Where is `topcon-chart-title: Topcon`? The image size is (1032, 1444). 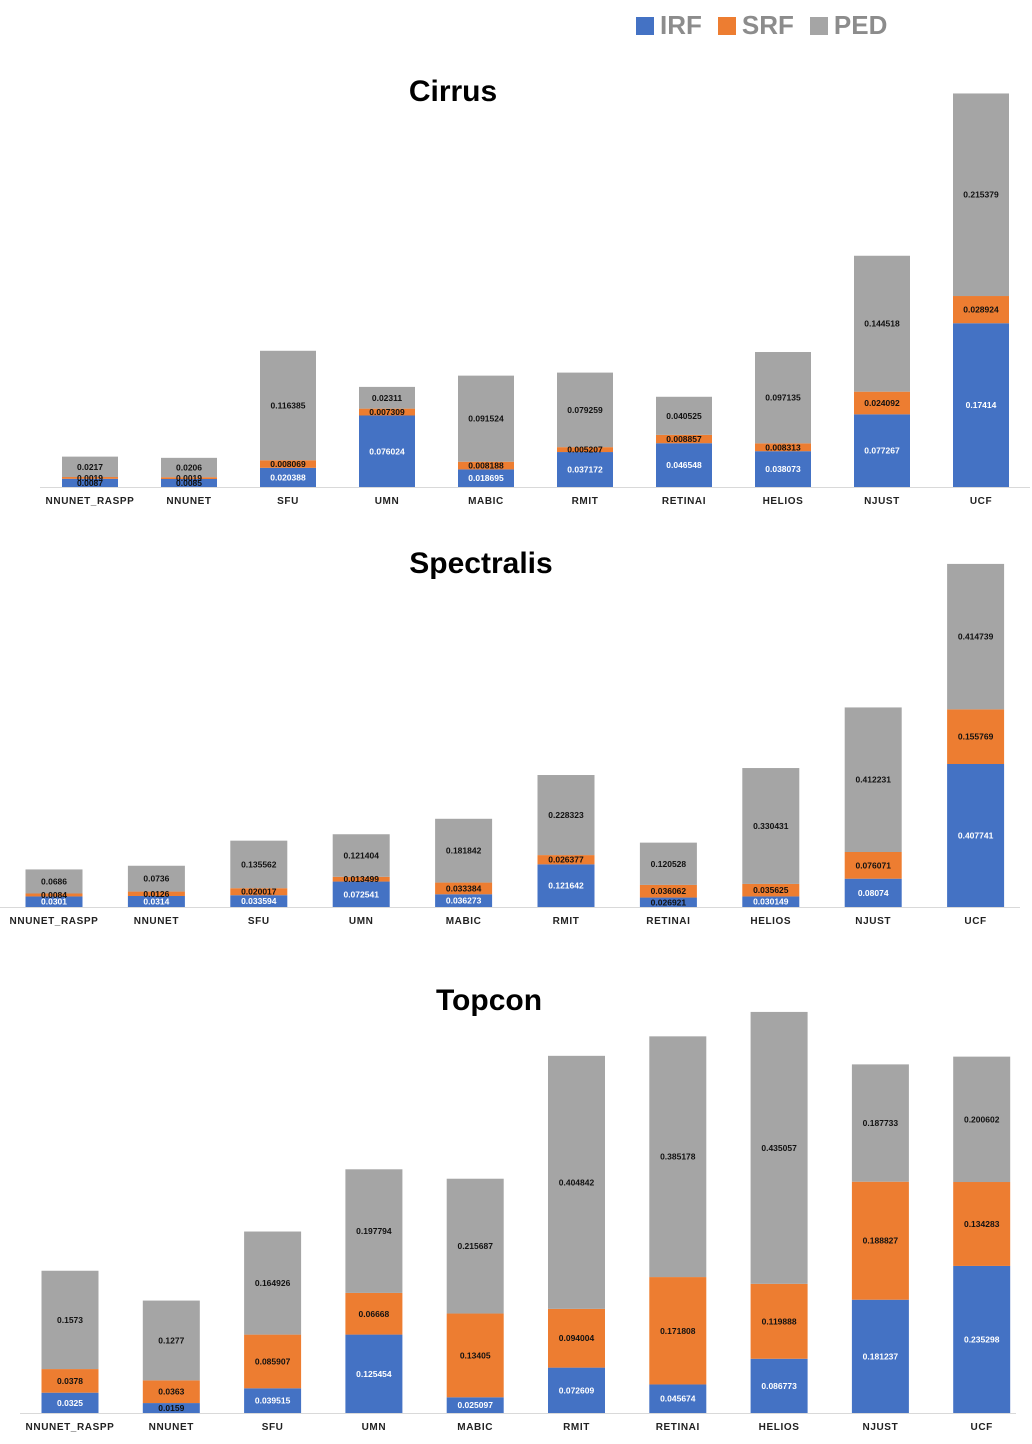
topcon-chart-title: Topcon is located at coordinates (489, 1000).